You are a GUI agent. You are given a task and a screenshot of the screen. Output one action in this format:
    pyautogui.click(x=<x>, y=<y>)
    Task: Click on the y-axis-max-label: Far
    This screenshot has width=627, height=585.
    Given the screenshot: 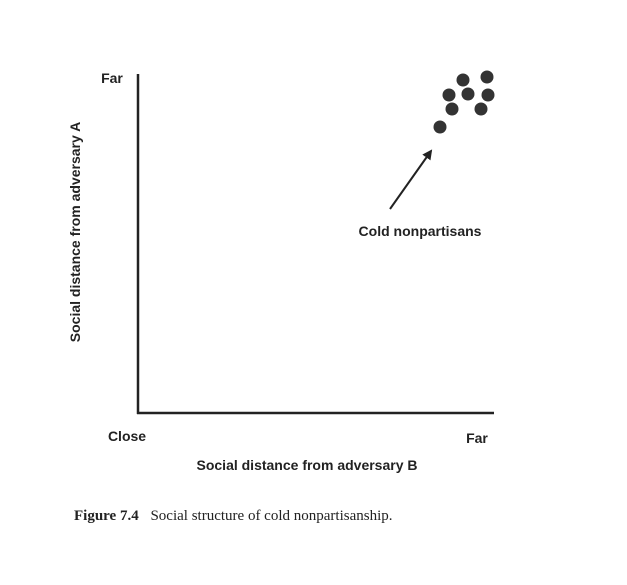 What is the action you would take?
    pyautogui.click(x=112, y=78)
    